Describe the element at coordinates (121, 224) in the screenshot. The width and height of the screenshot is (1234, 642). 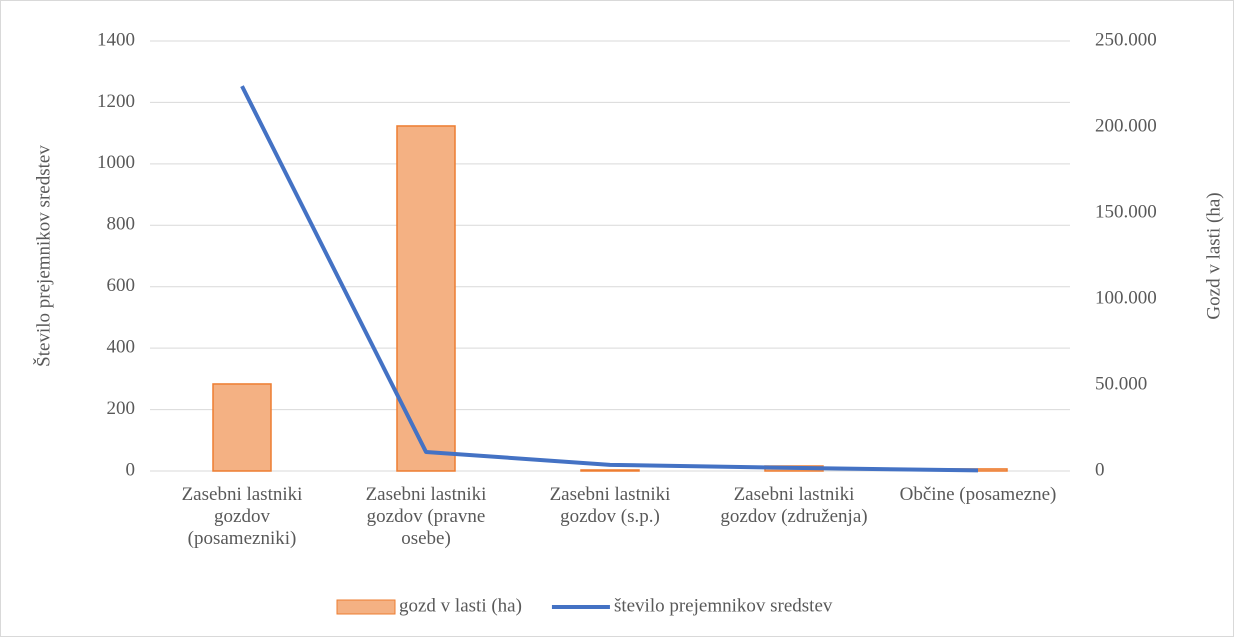
I see `y-tick-label: 800` at that location.